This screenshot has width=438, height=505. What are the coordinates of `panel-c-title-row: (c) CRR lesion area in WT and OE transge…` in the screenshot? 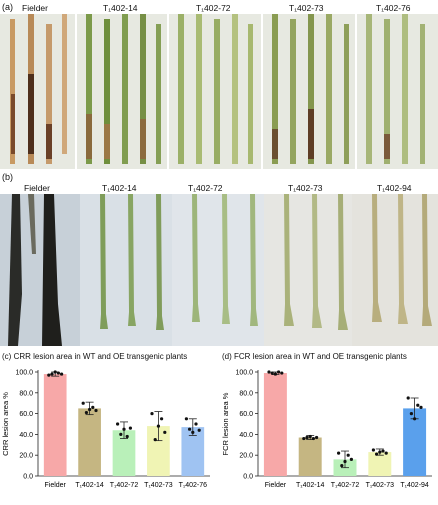 It's located at (94, 356).